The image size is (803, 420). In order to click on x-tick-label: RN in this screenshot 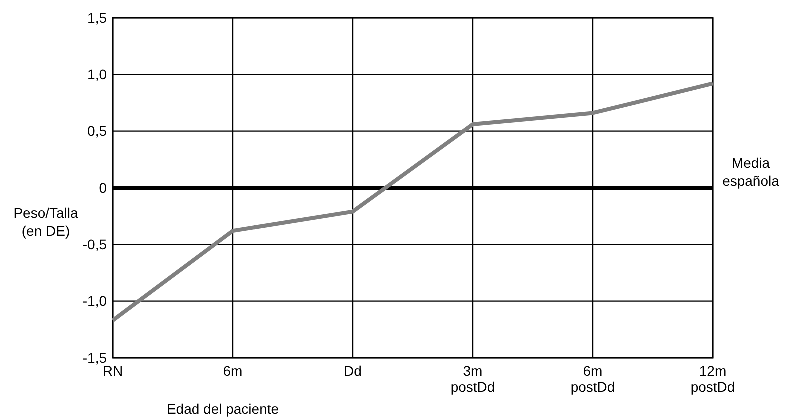, I will do `click(113, 371)`.